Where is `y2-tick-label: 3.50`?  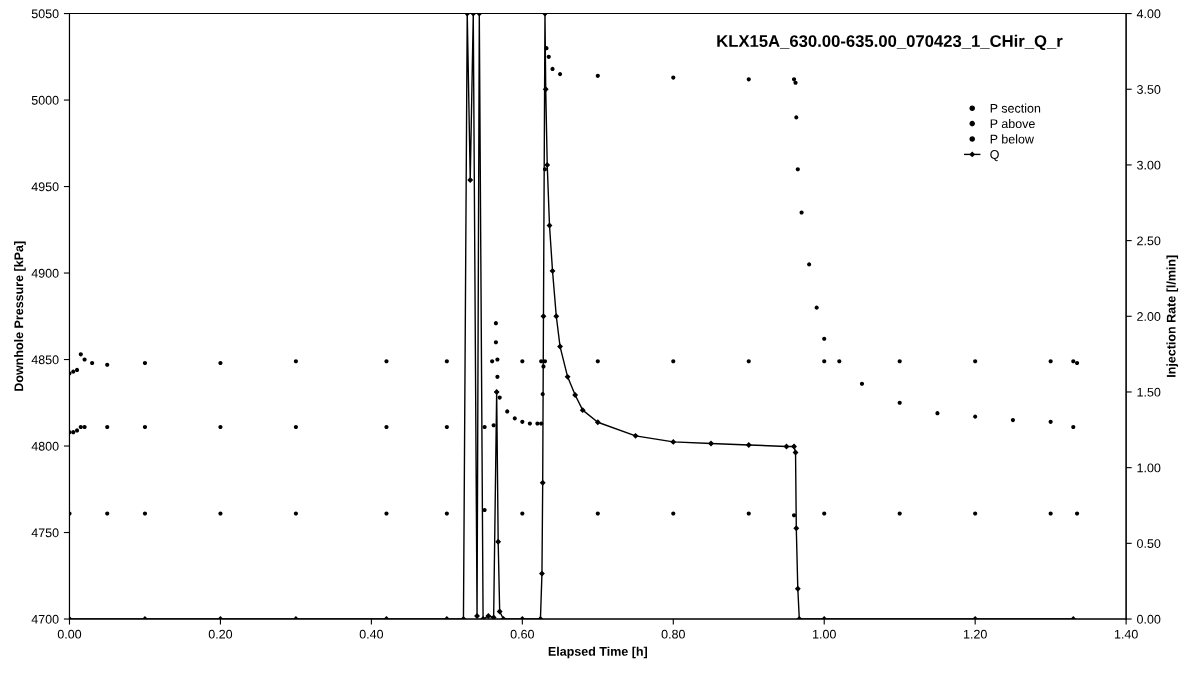 y2-tick-label: 3.50 is located at coordinates (1149, 89).